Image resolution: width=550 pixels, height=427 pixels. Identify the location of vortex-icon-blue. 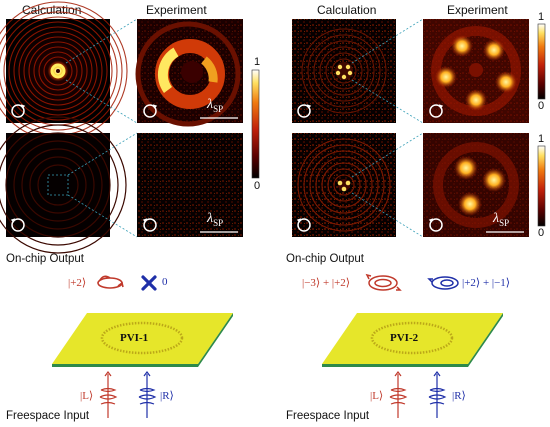
(443, 283).